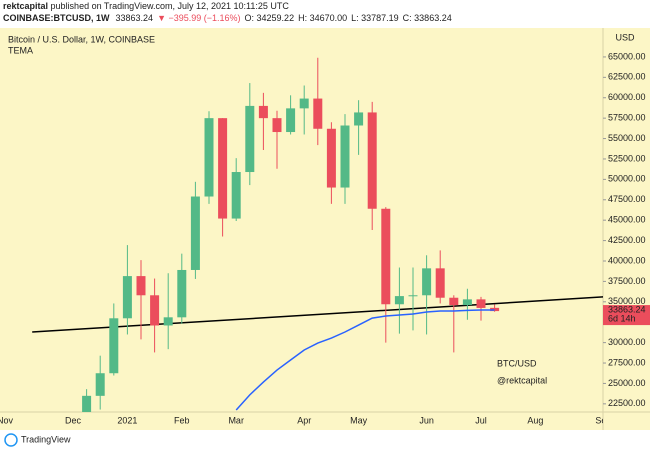  I want to click on price-tag-label: 33863.24, so click(627, 309).